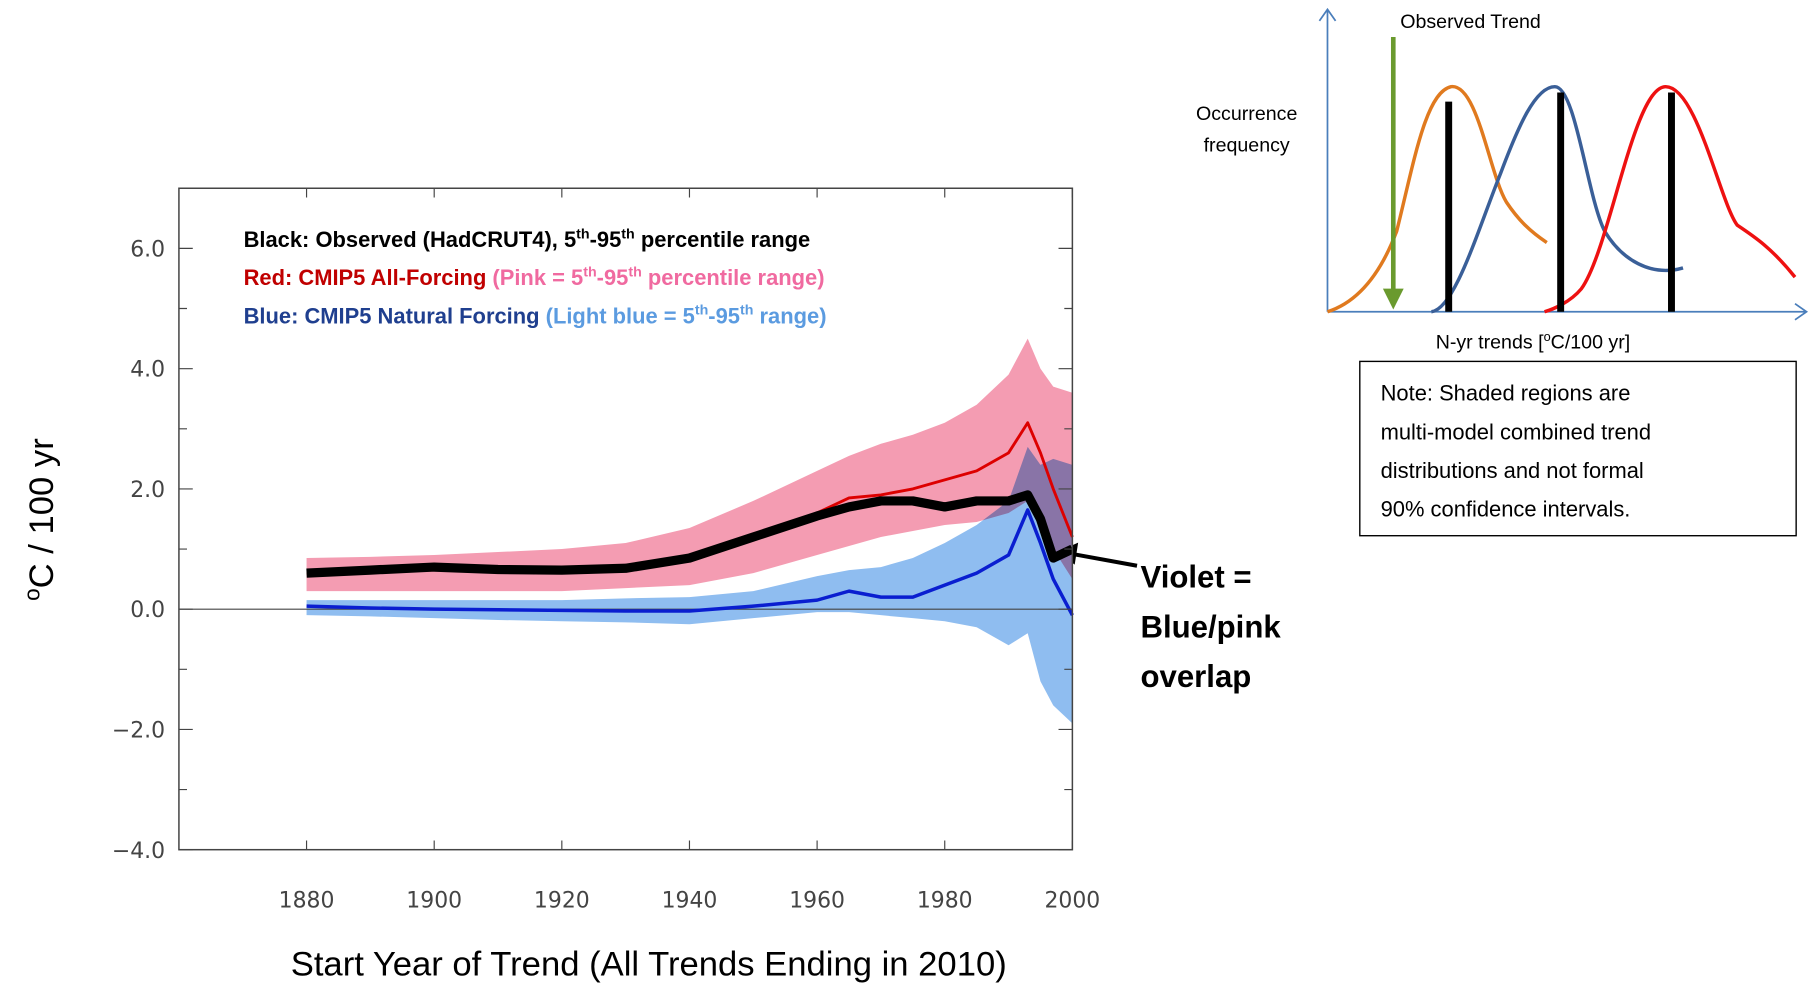  I want to click on x-tick-label: 1880, so click(307, 900).